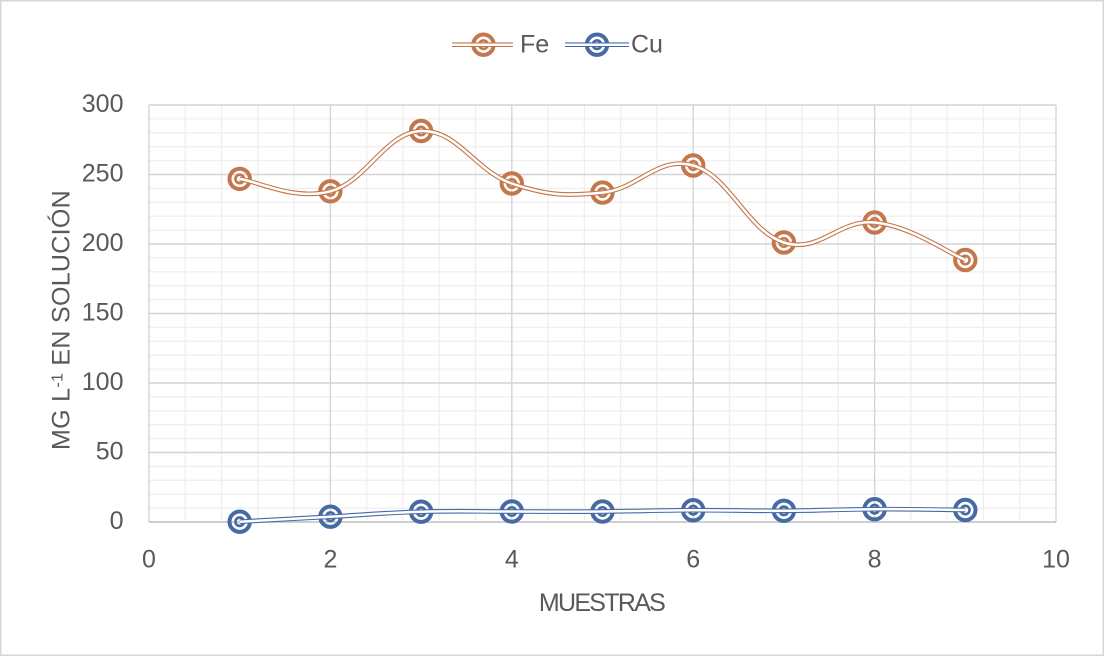 This screenshot has height=661, width=1104. Describe the element at coordinates (103, 382) in the screenshot. I see `svg-text: 100` at that location.